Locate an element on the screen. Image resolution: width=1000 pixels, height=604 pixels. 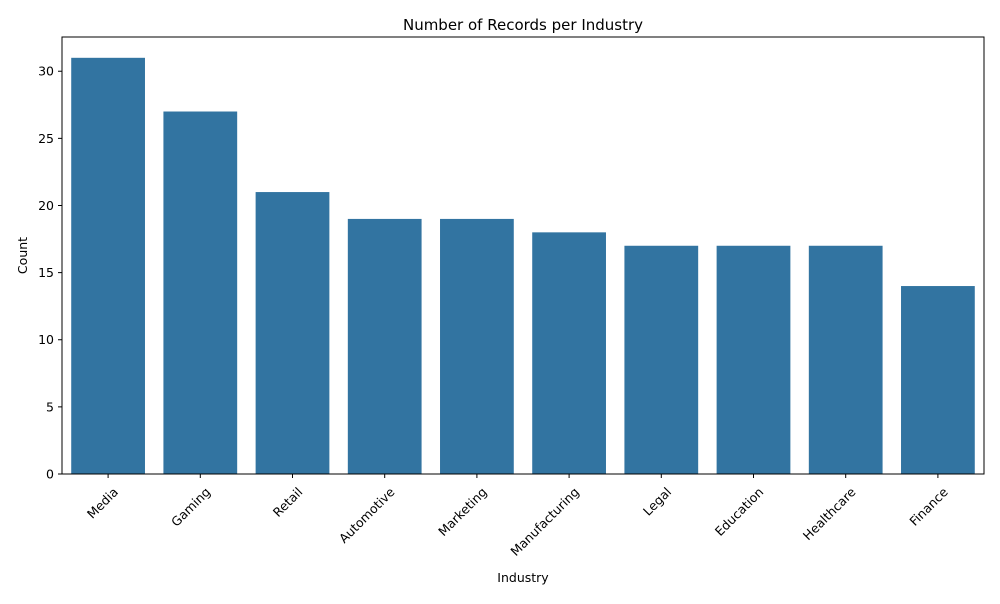
y-axis-label: Count is located at coordinates (22, 255).